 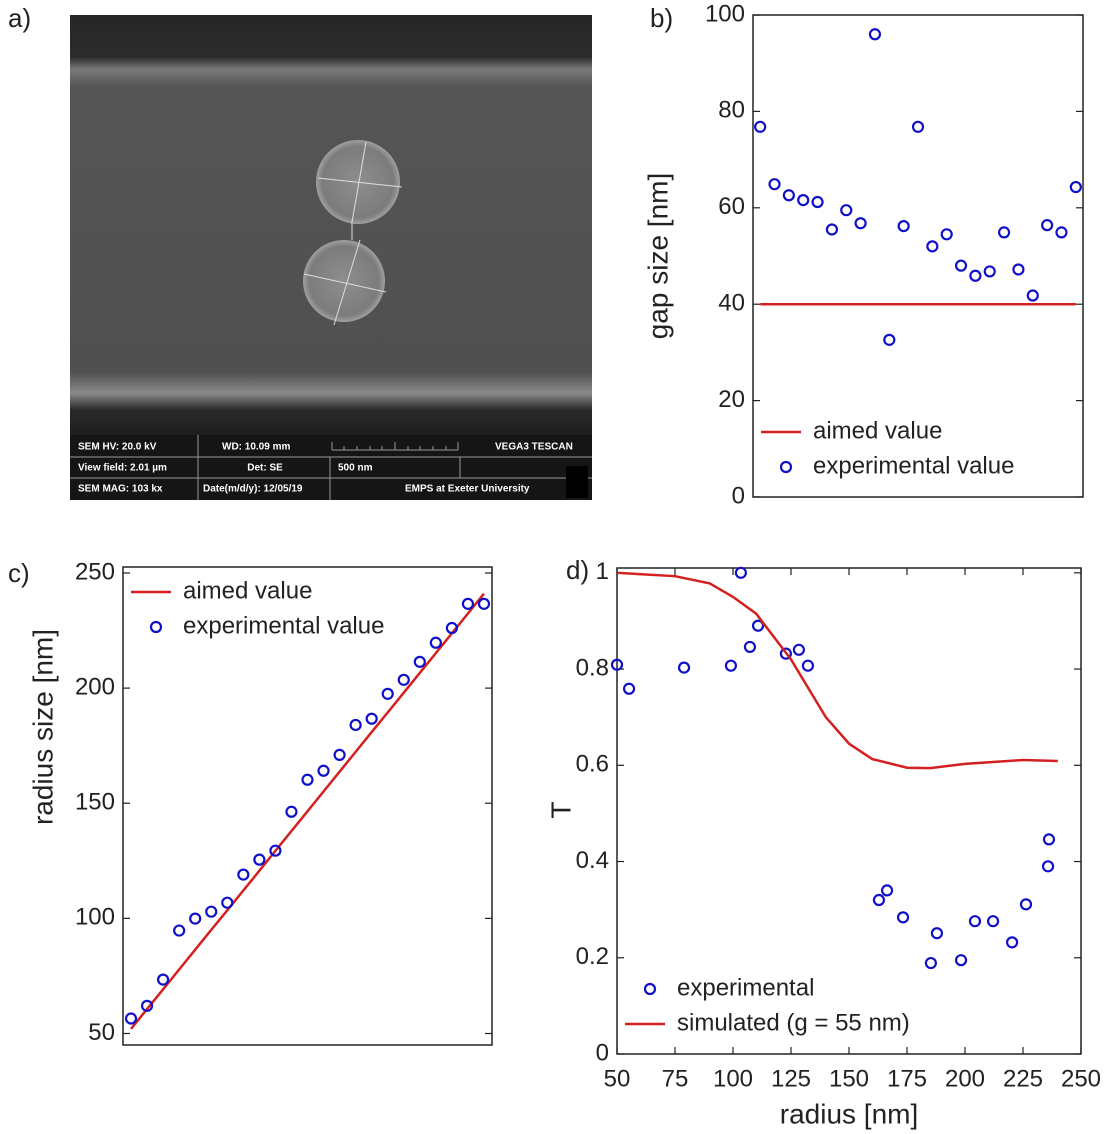 I want to click on legend-label: simulated (g = 55 nm), so click(x=793, y=1022).